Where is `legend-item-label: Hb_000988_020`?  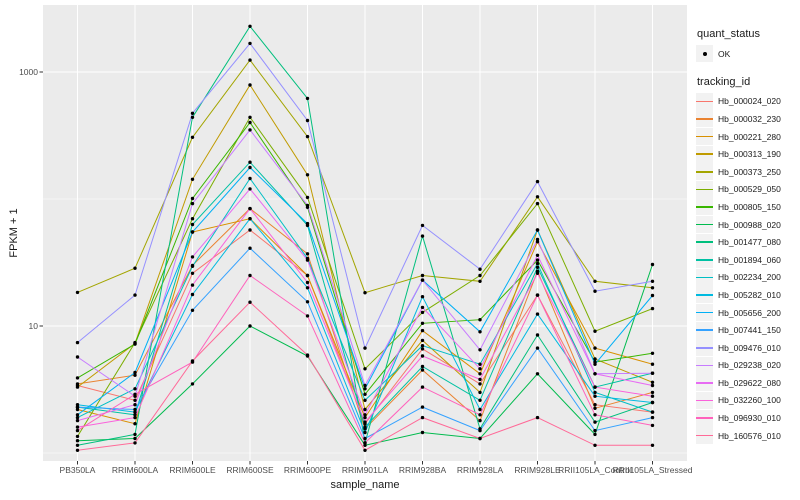
legend-item-label: Hb_000988_020 is located at coordinates (749, 224).